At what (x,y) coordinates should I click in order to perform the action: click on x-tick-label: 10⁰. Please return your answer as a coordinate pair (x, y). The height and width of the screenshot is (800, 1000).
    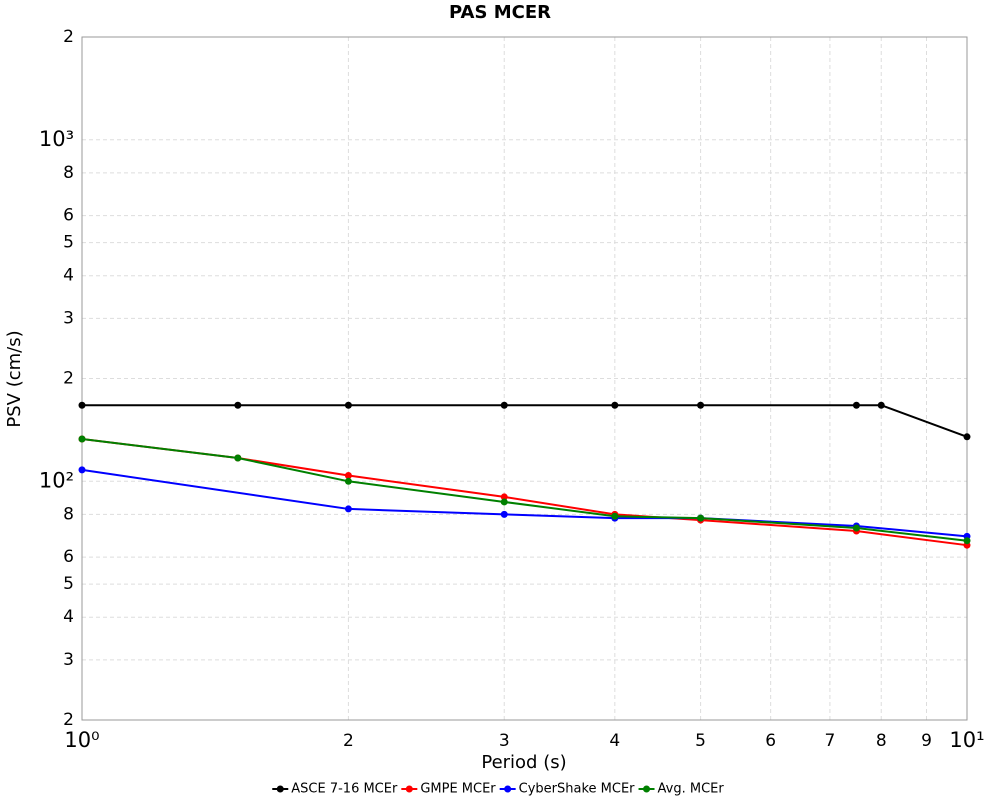
    Looking at the image, I should click on (81, 740).